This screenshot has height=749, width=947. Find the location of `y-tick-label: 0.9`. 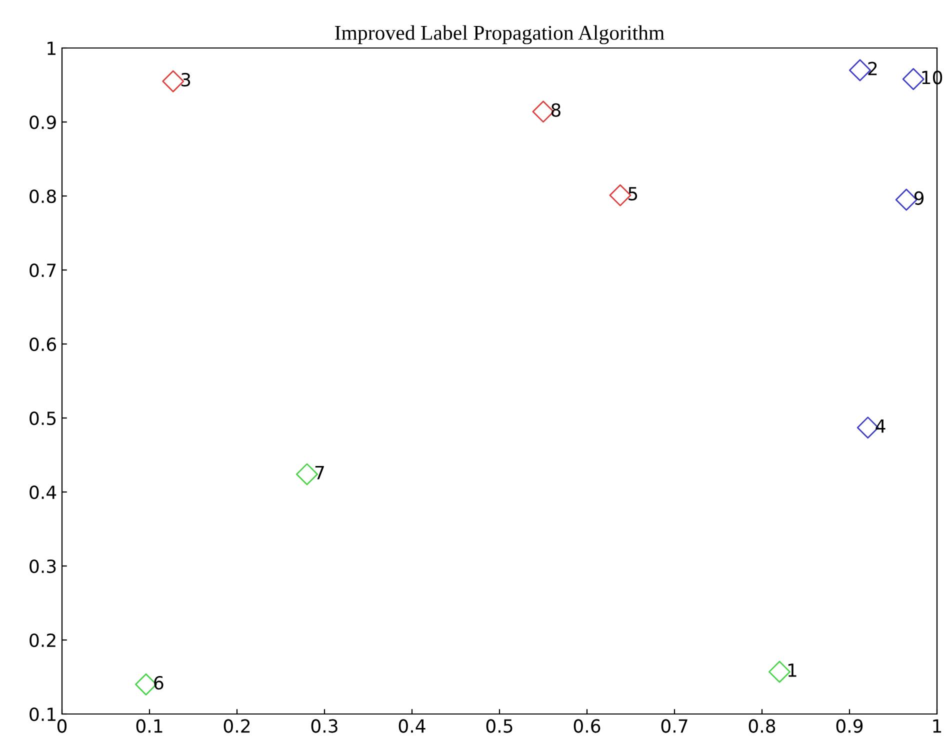

y-tick-label: 0.9 is located at coordinates (43, 122).